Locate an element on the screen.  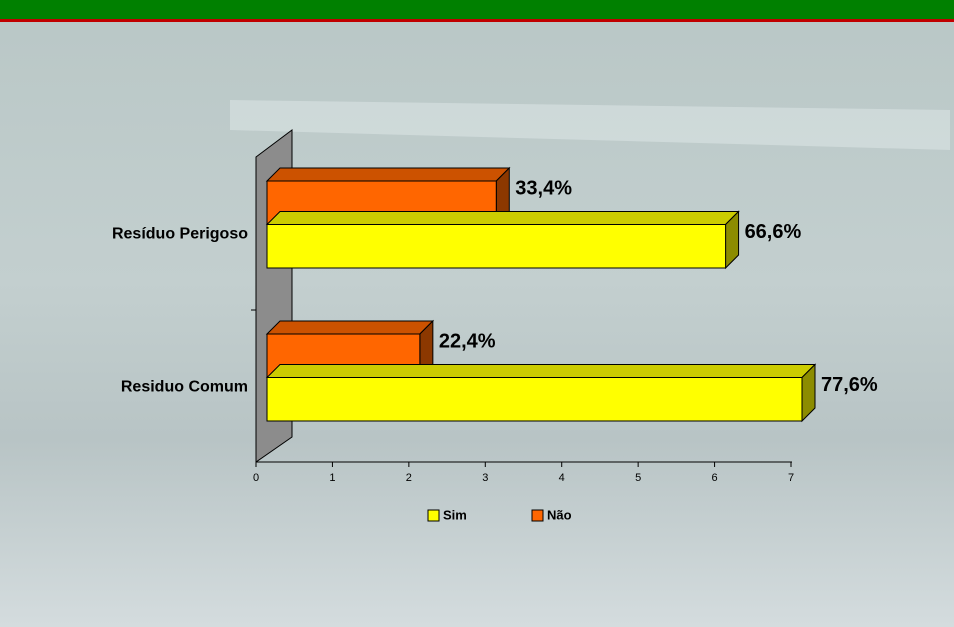
x-tick-label: 4 is located at coordinates (562, 478).